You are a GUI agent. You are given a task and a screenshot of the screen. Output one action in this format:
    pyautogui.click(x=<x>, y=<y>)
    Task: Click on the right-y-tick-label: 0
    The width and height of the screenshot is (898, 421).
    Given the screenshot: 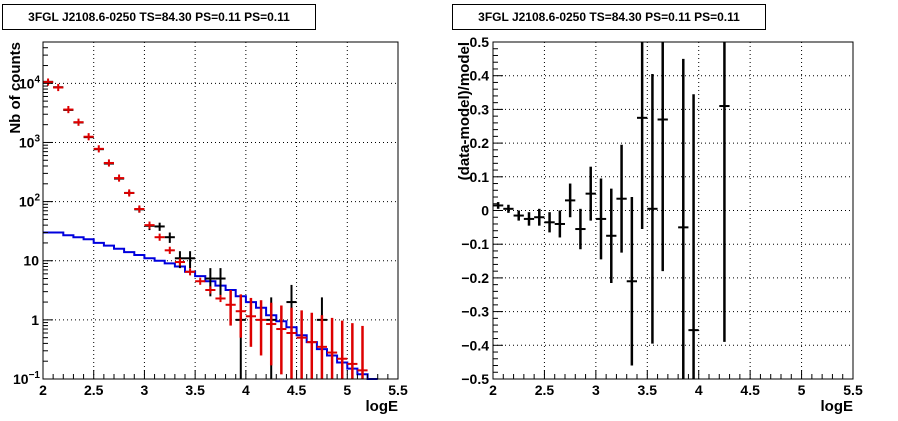 What is the action you would take?
    pyautogui.click(x=485, y=211)
    